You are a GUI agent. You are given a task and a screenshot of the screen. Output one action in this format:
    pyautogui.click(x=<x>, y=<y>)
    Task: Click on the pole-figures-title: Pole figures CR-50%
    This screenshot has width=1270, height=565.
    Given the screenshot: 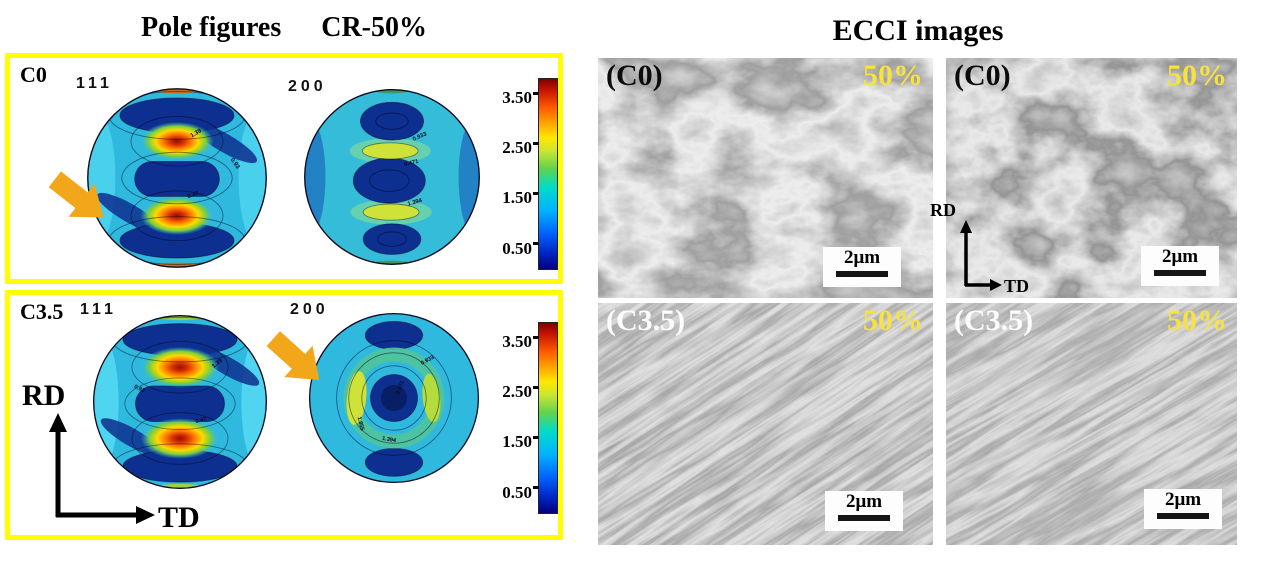 What is the action you would take?
    pyautogui.click(x=284, y=28)
    